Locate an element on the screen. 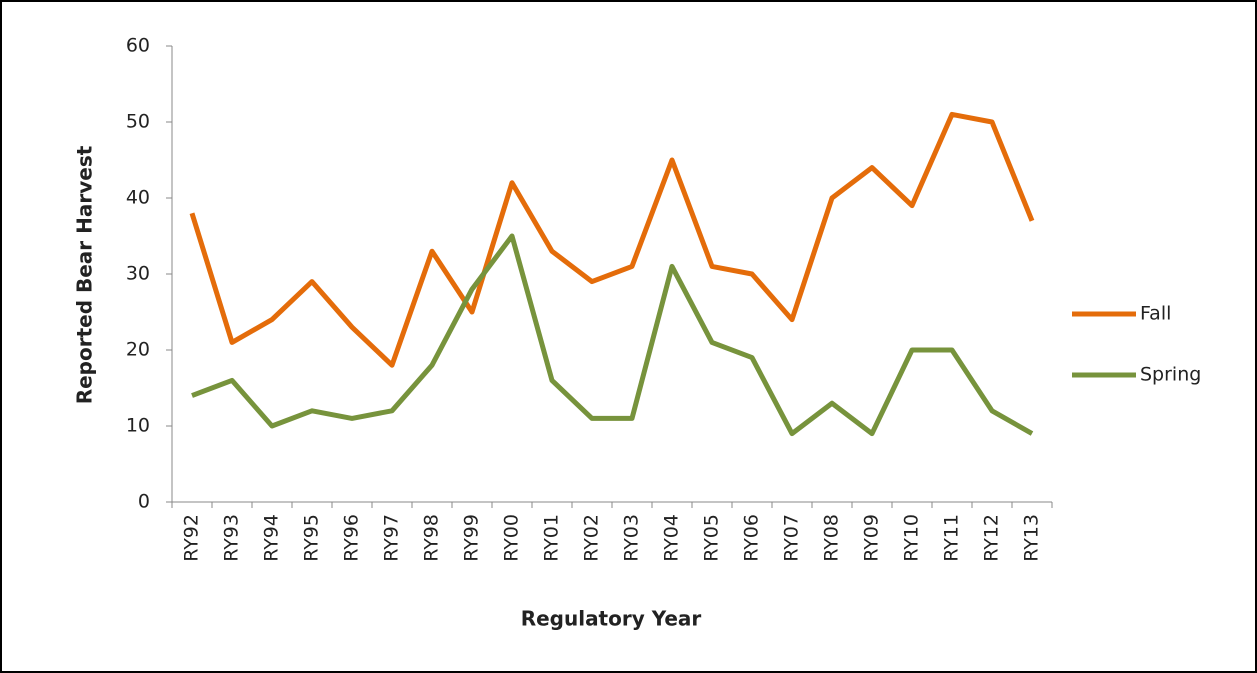 Image resolution: width=1257 pixels, height=673 pixels. y-tick-label: 60 is located at coordinates (138, 46).